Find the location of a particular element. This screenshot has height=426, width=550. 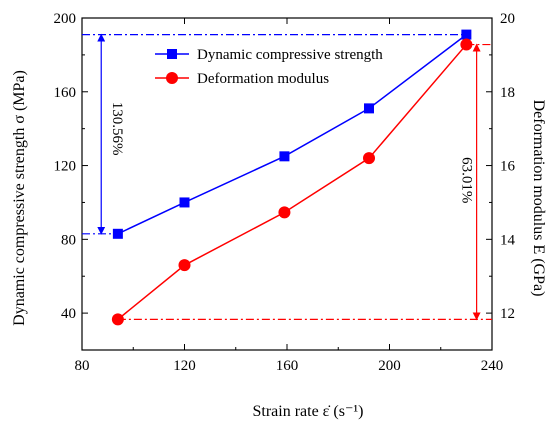

y2-axis-title: Deformation modulus E (GPa) is located at coordinates (538, 198).